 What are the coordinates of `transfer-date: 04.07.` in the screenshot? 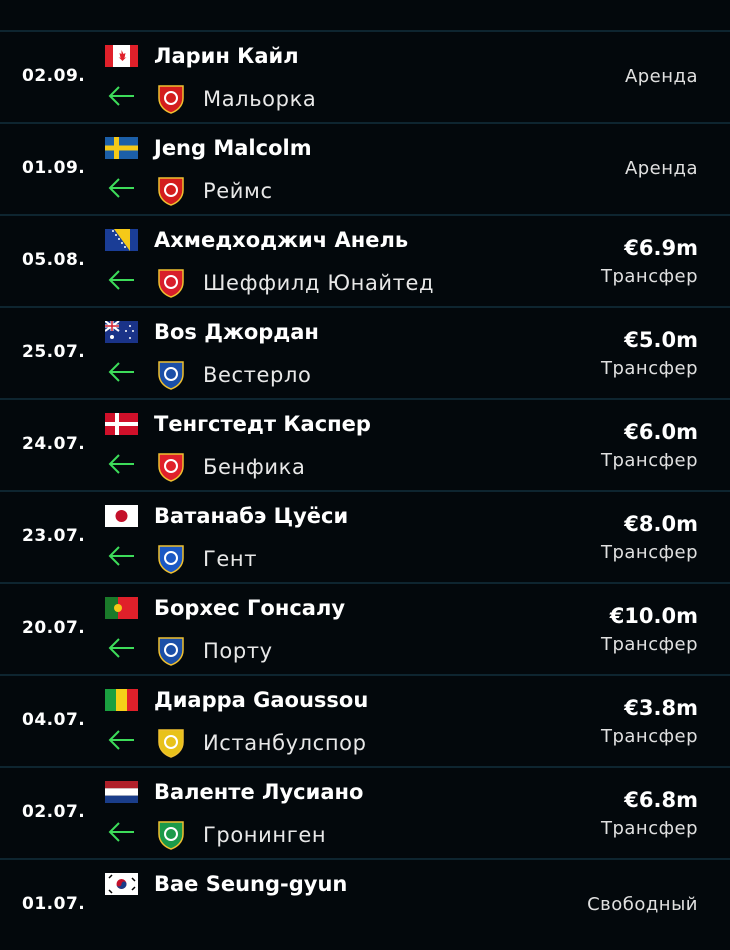 It's located at (54, 720).